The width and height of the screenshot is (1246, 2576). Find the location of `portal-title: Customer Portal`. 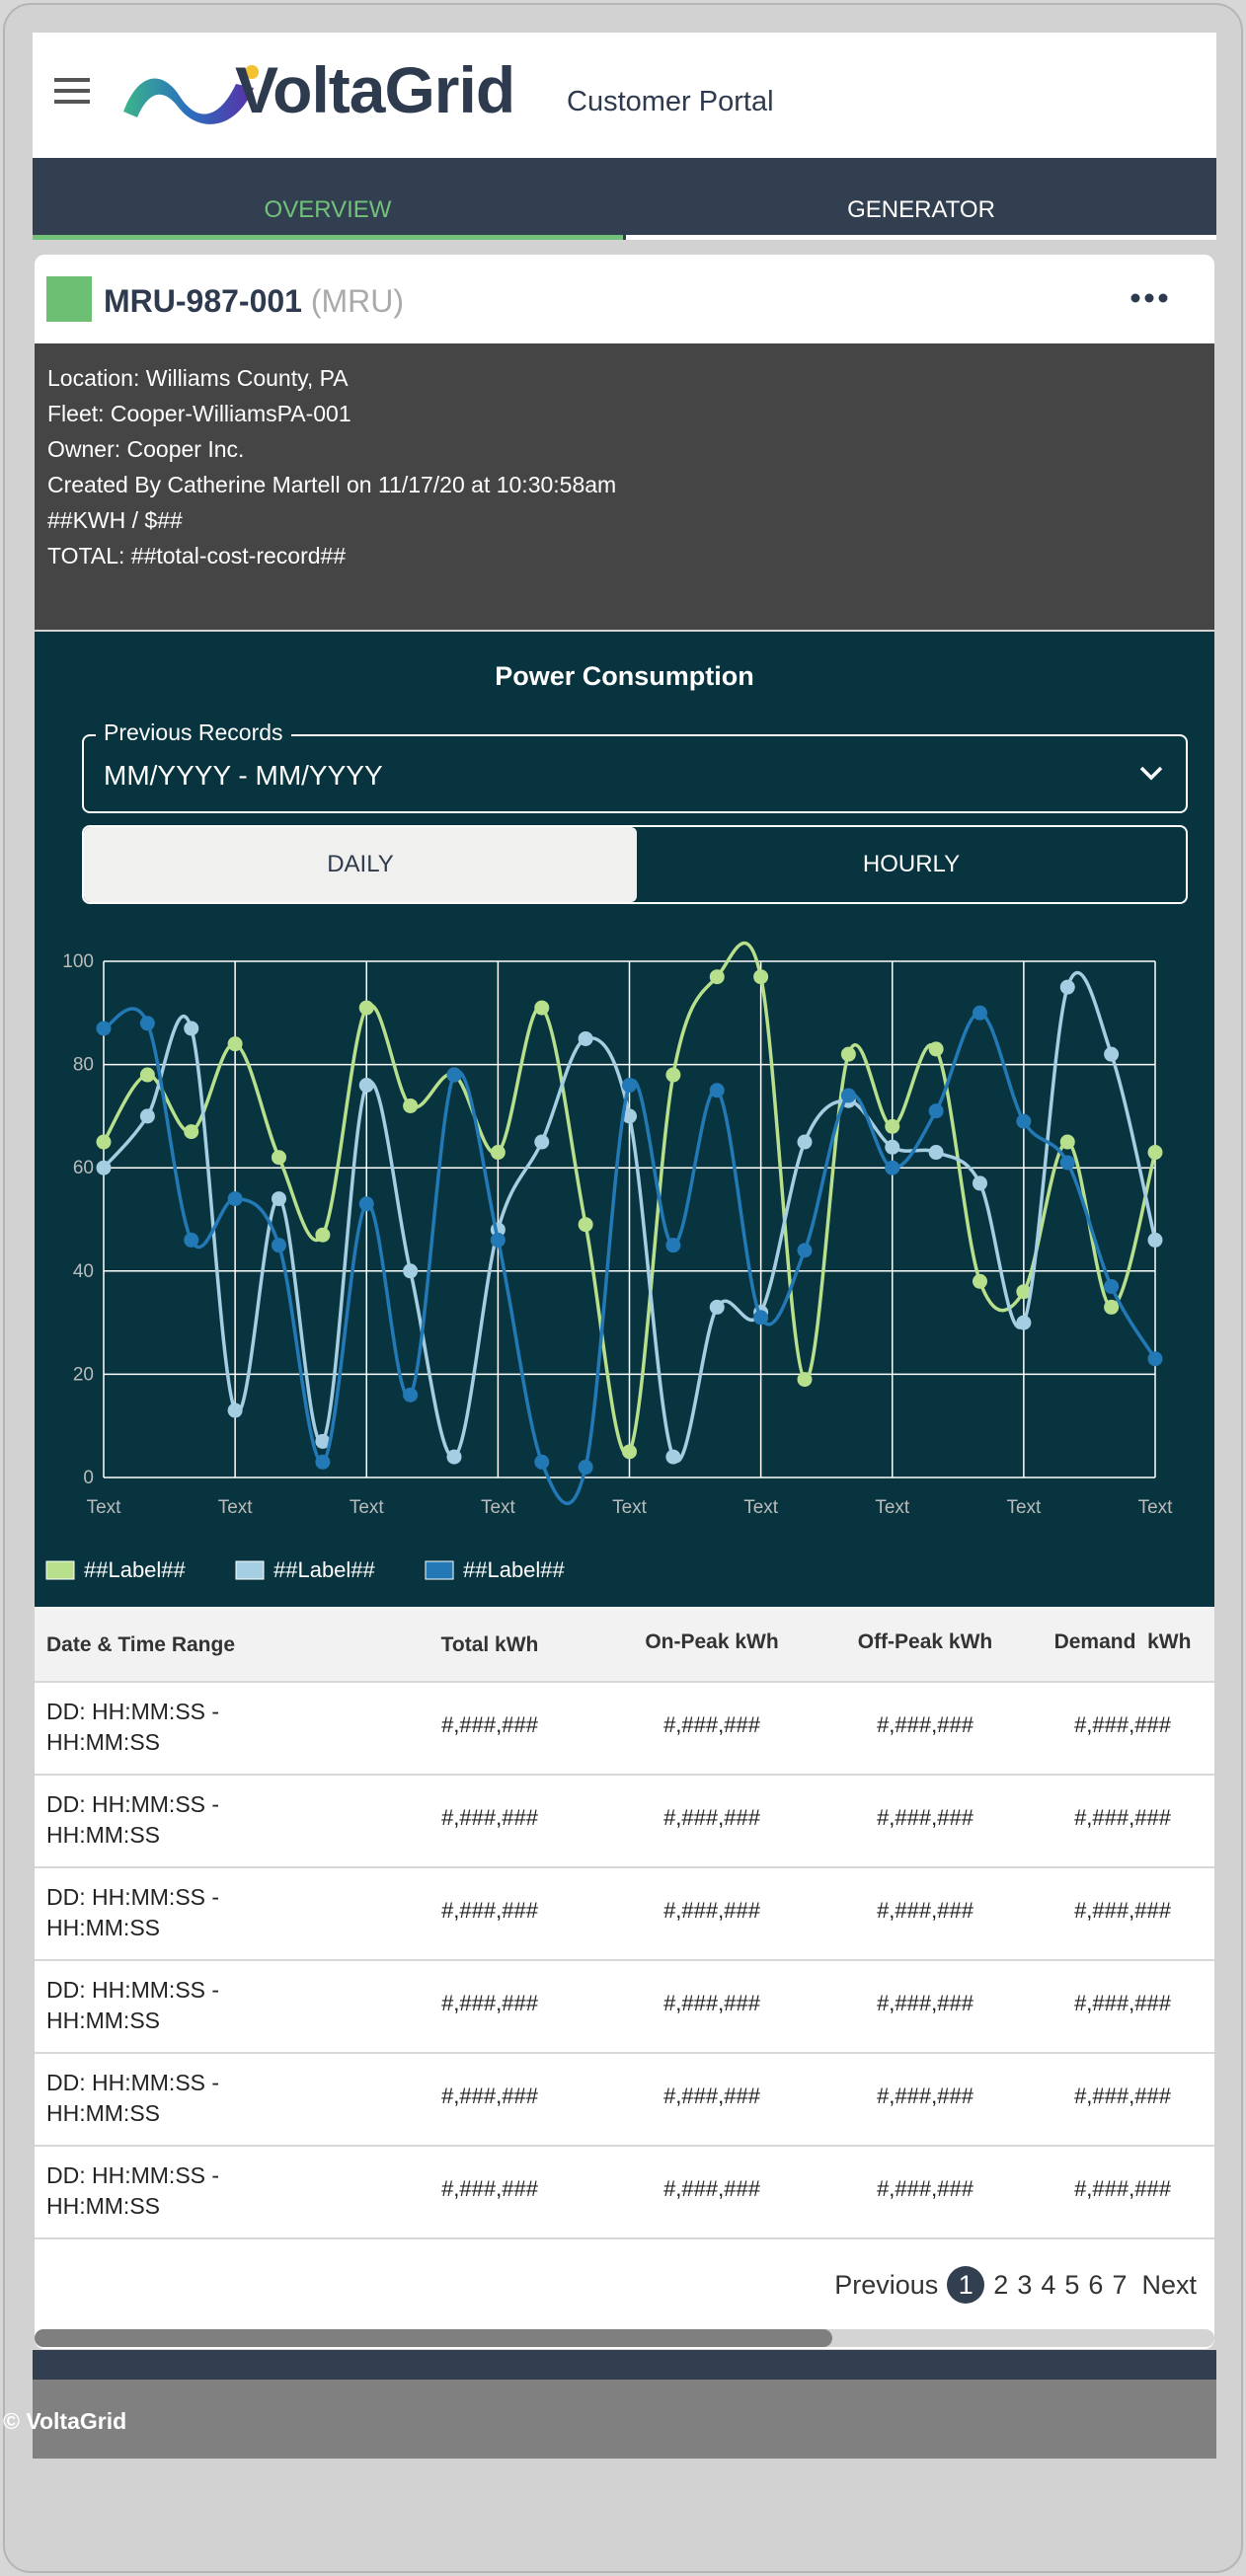

portal-title: Customer Portal is located at coordinates (670, 102).